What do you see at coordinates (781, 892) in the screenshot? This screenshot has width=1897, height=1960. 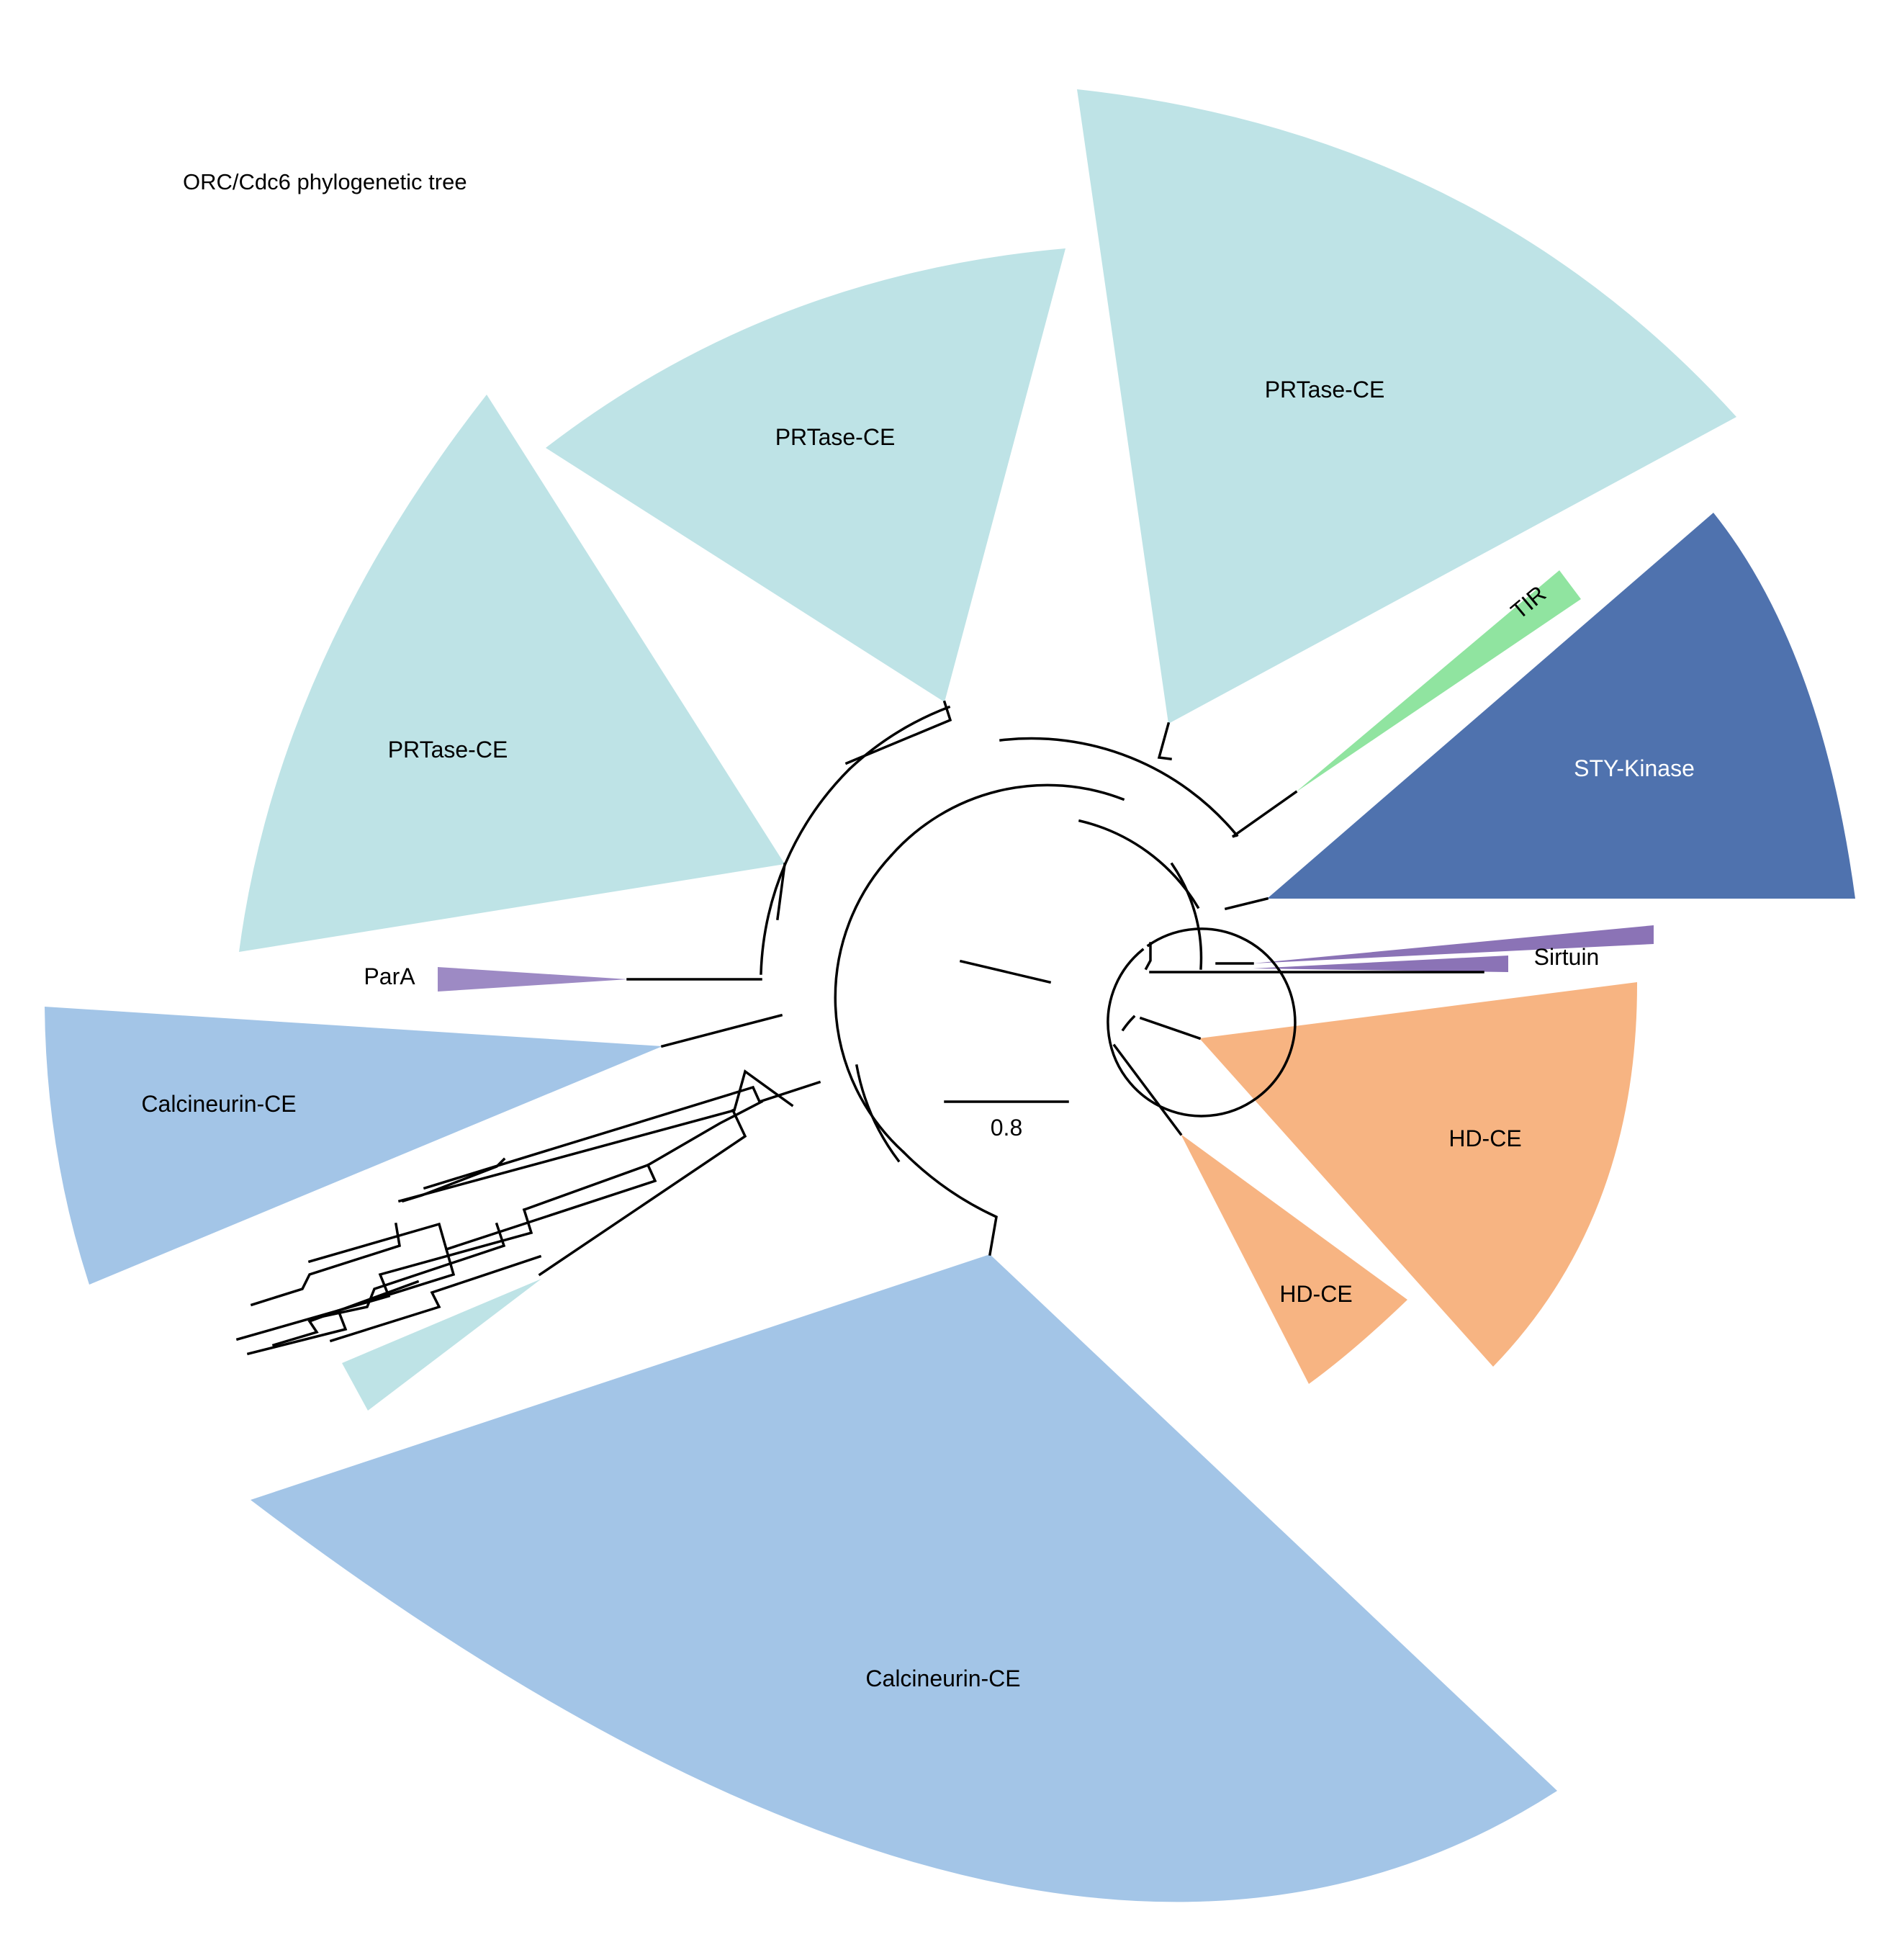 I see `branch-to-prtase-left` at bounding box center [781, 892].